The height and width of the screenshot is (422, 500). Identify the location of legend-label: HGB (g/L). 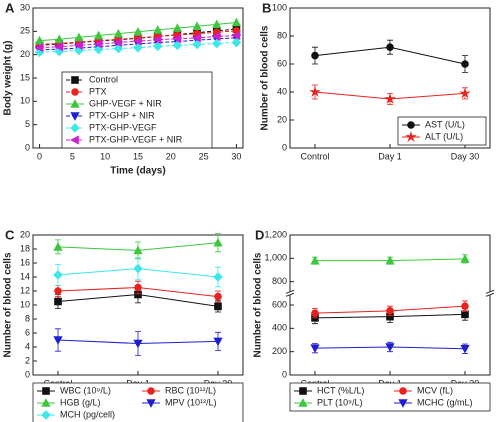
(80, 402).